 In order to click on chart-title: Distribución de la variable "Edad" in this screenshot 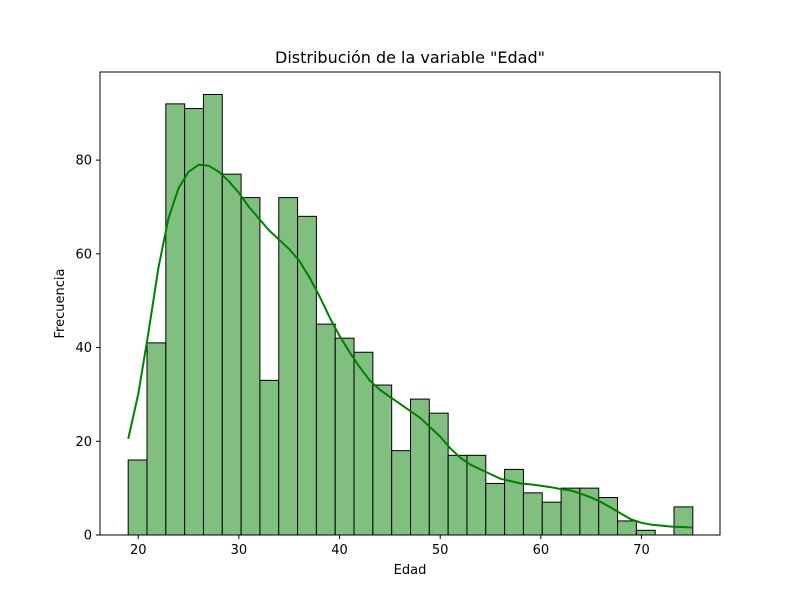, I will do `click(410, 57)`.